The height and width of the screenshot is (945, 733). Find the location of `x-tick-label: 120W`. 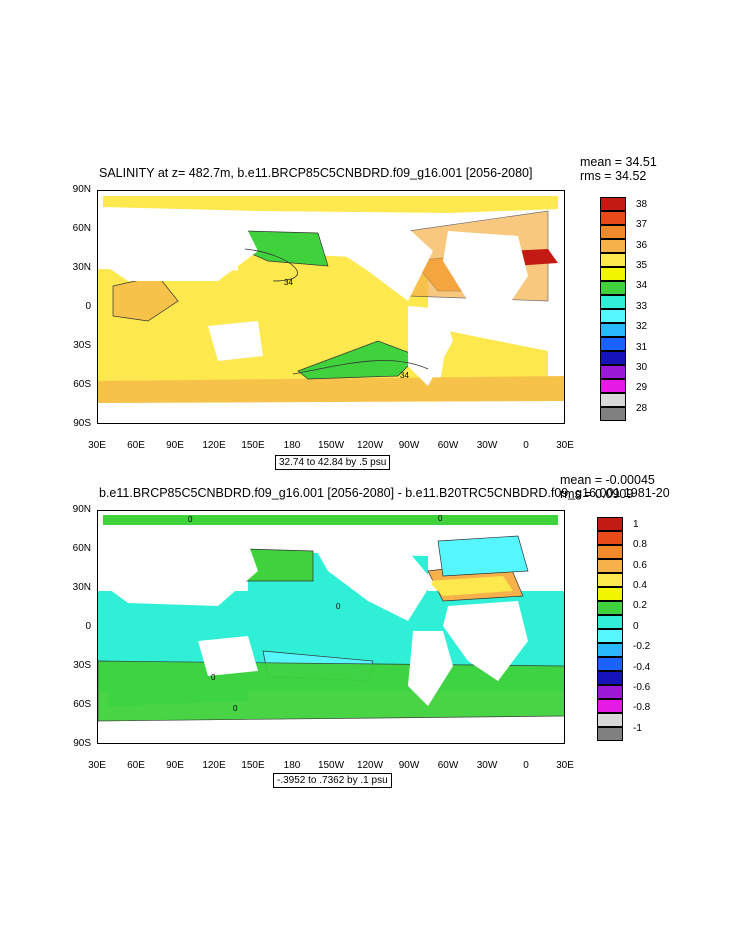

x-tick-label: 120W is located at coordinates (370, 445).